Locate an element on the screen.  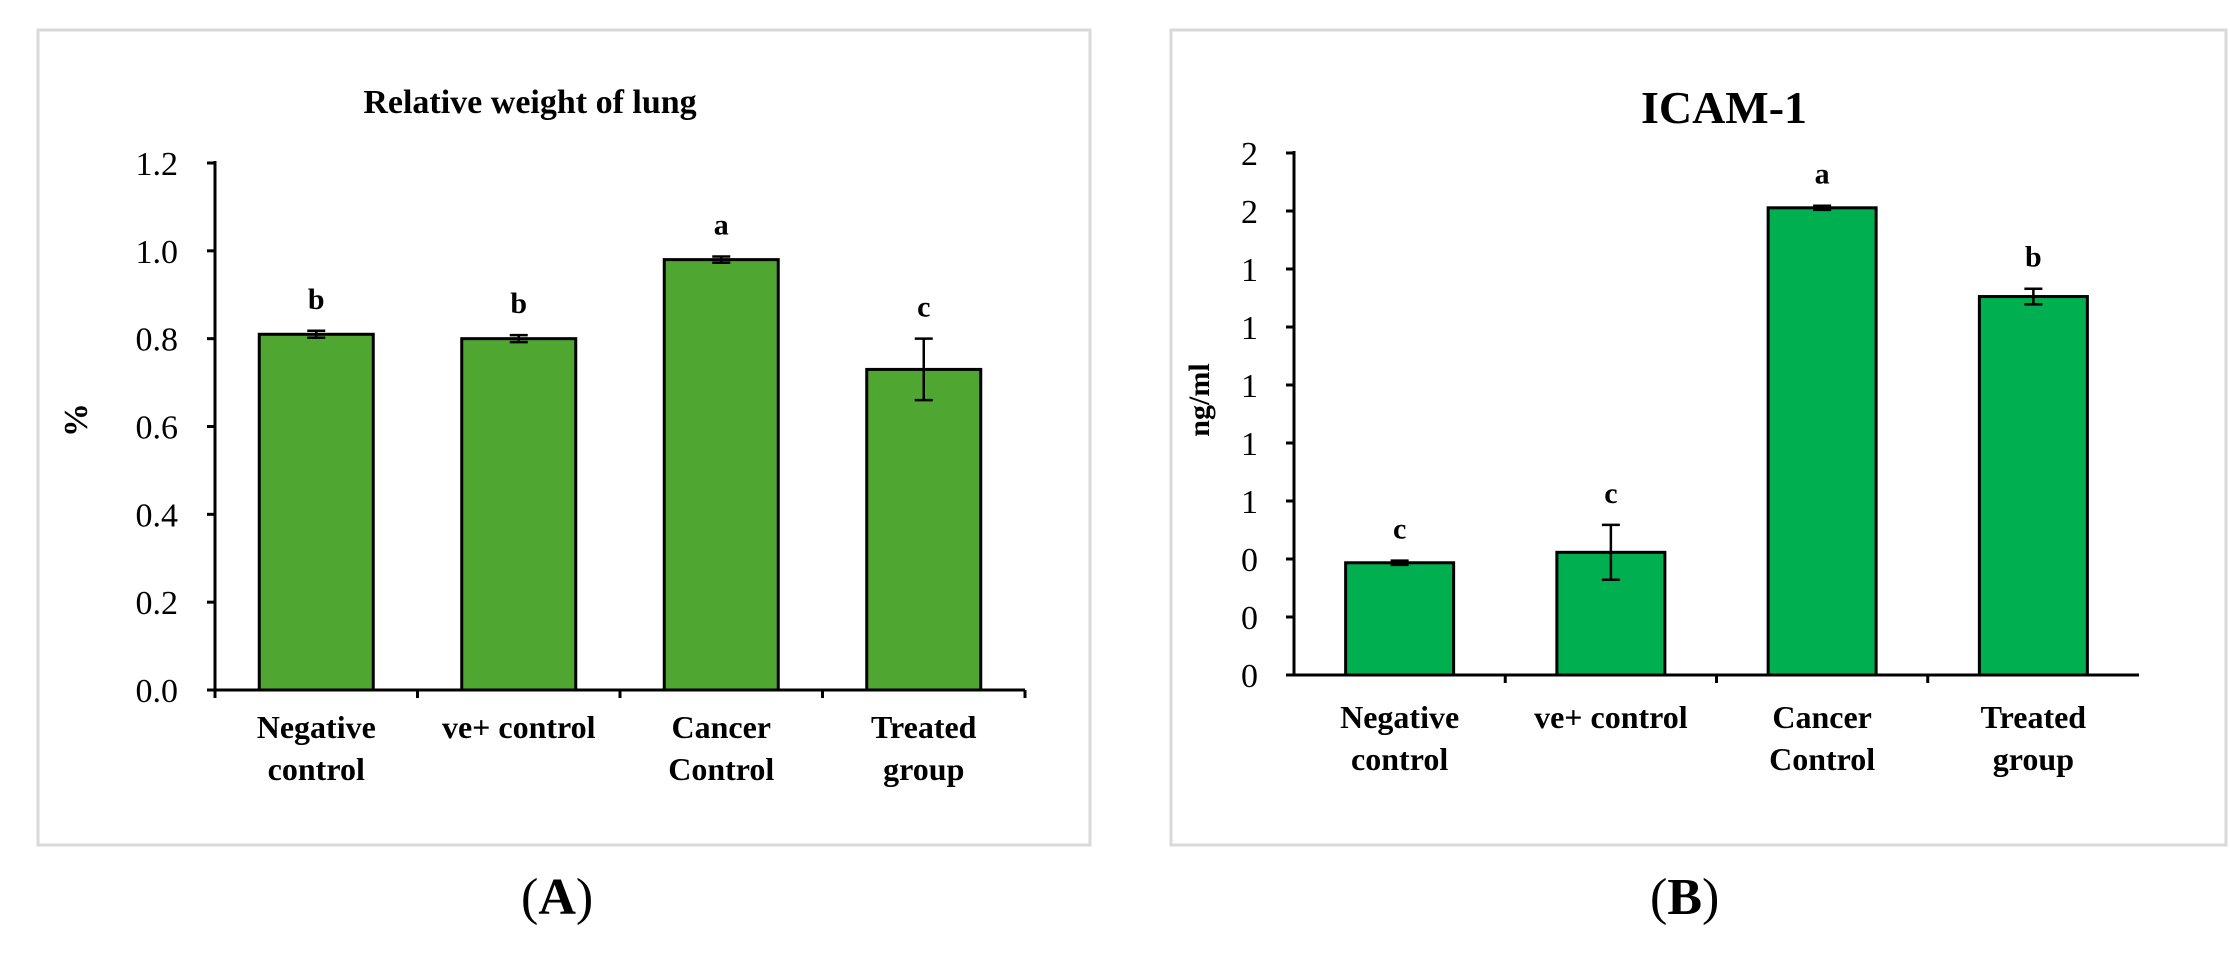
y-tick-label: 1.0 is located at coordinates (157, 252).